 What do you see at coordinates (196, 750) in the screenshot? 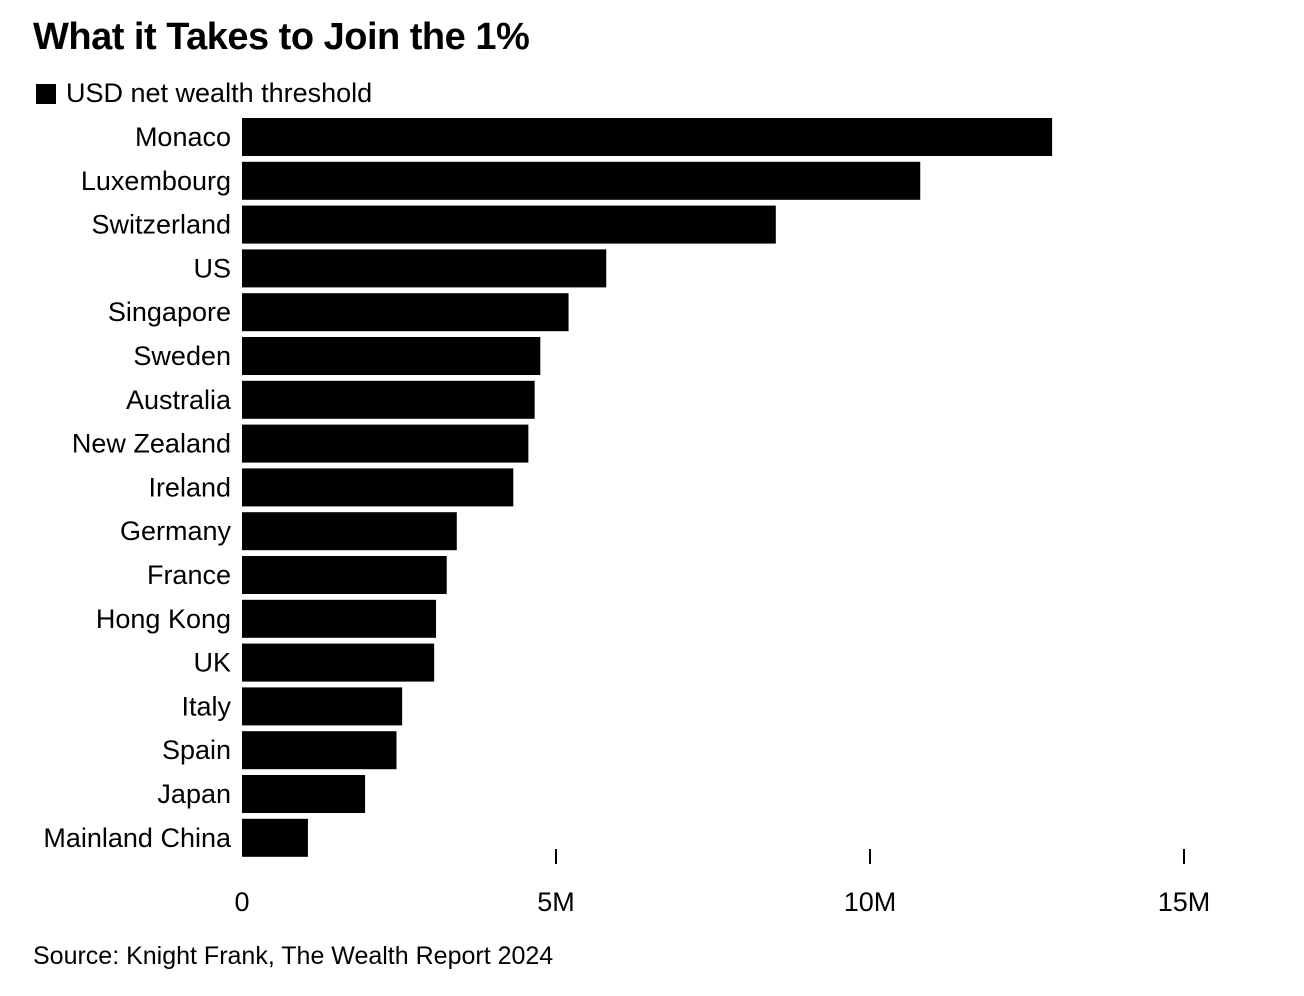
I see `category-label: Spain` at bounding box center [196, 750].